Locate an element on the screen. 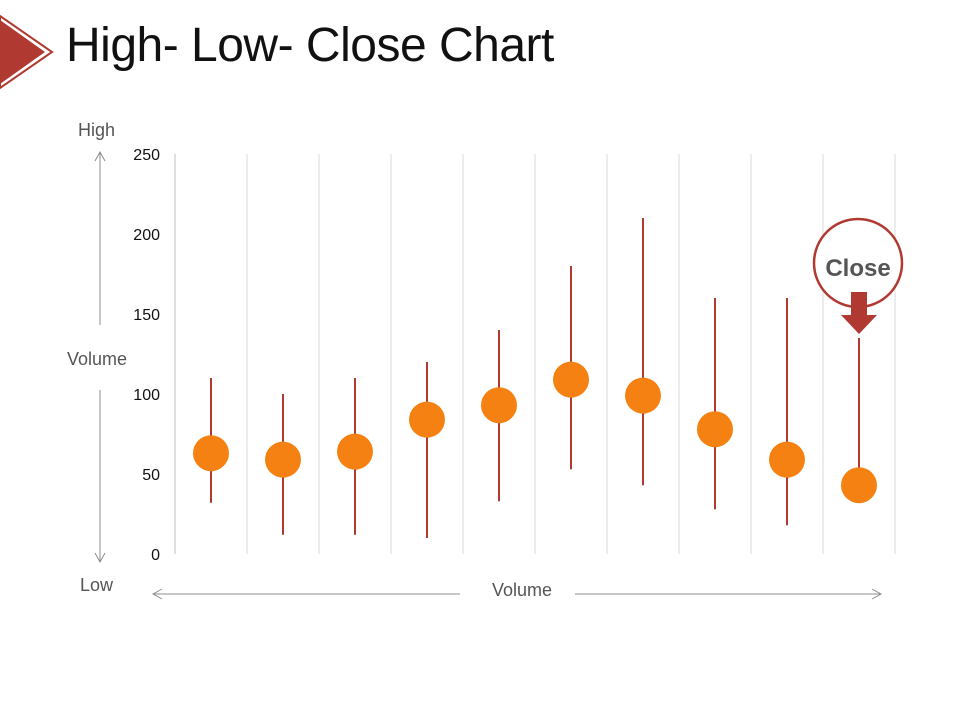 Image resolution: width=960 pixels, height=720 pixels. y-guide-down-arrow is located at coordinates (100, 558).